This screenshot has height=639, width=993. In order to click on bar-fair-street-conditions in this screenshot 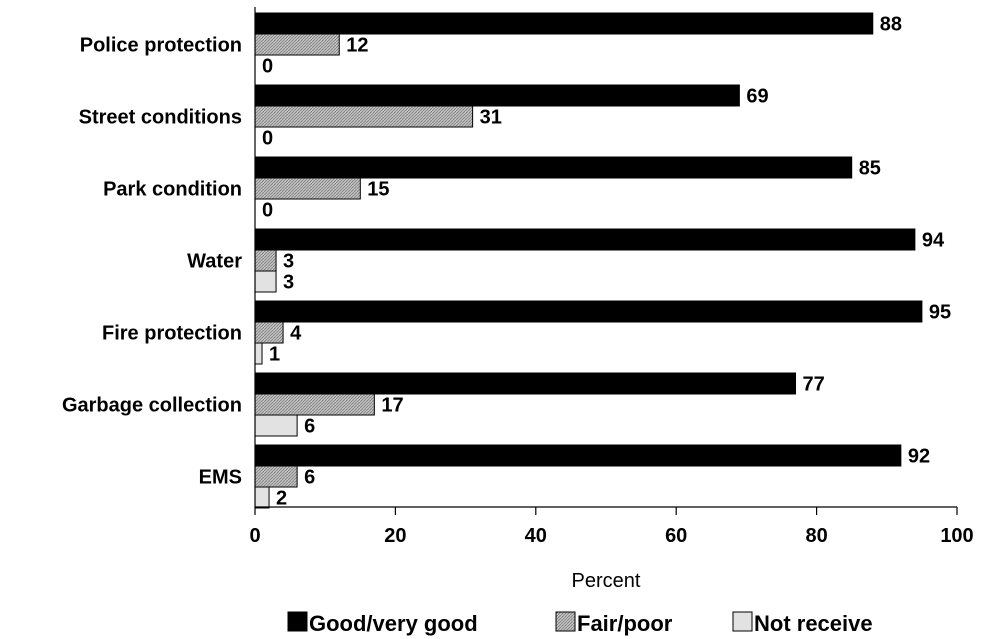, I will do `click(364, 116)`.